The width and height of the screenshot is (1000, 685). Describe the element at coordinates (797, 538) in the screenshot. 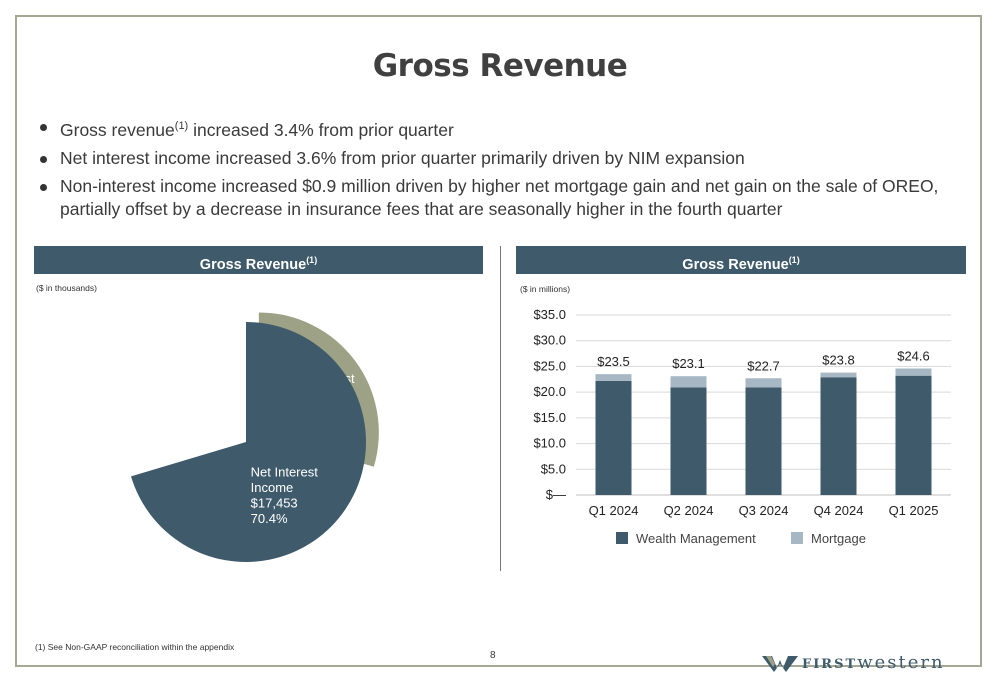

I see `legend-swatch-mortgage` at that location.